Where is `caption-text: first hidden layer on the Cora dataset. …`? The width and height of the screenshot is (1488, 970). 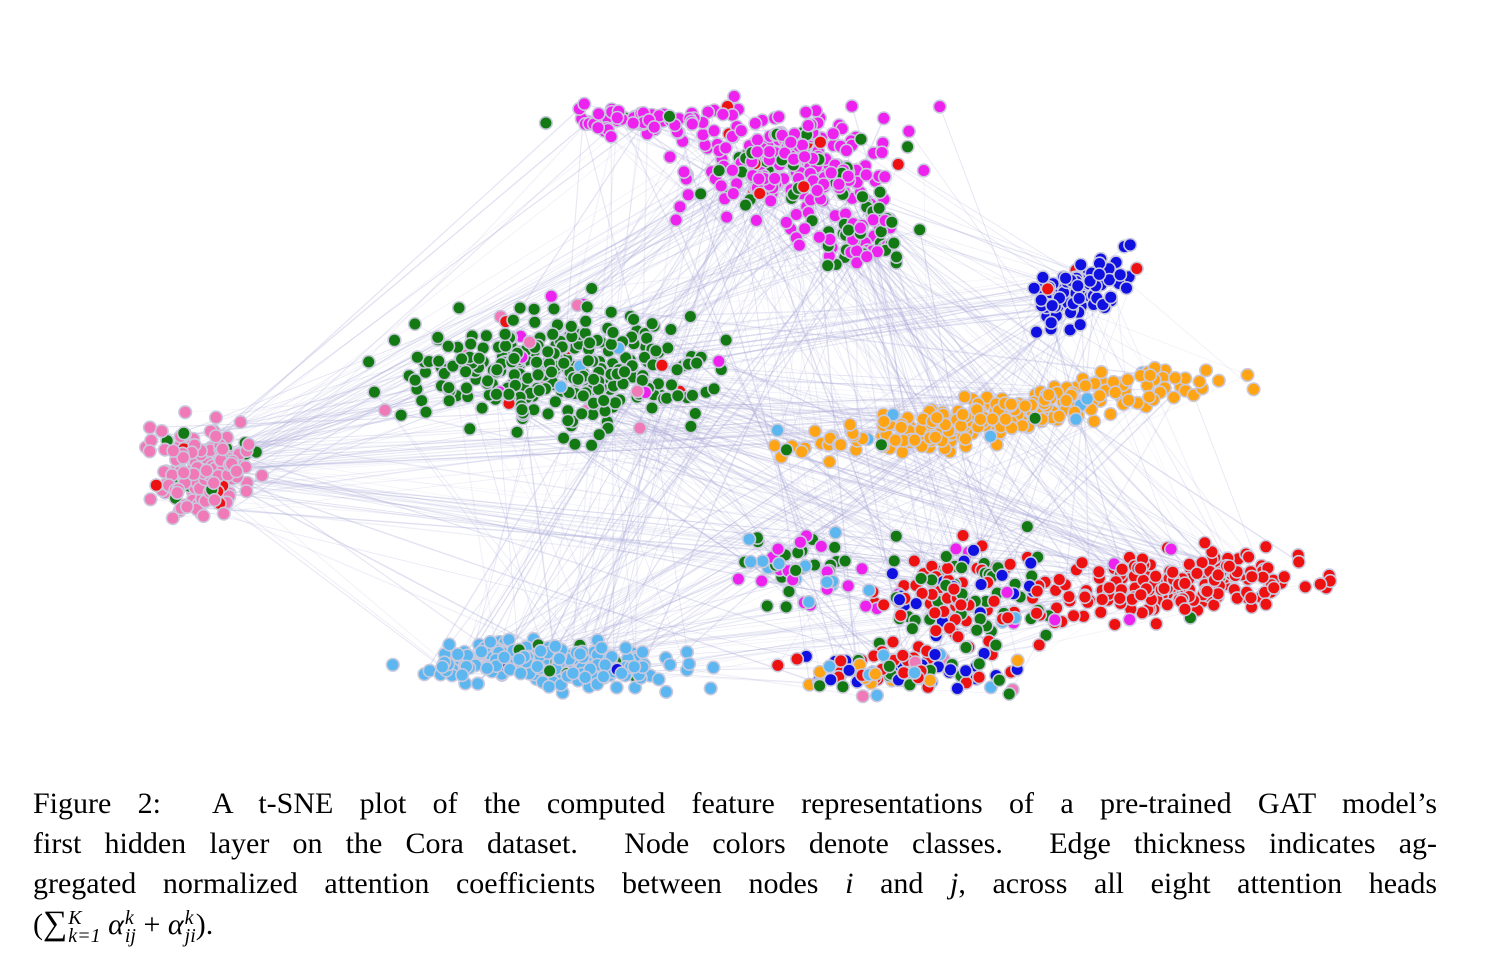
caption-text: first hidden layer on the Cora dataset. … is located at coordinates (735, 843).